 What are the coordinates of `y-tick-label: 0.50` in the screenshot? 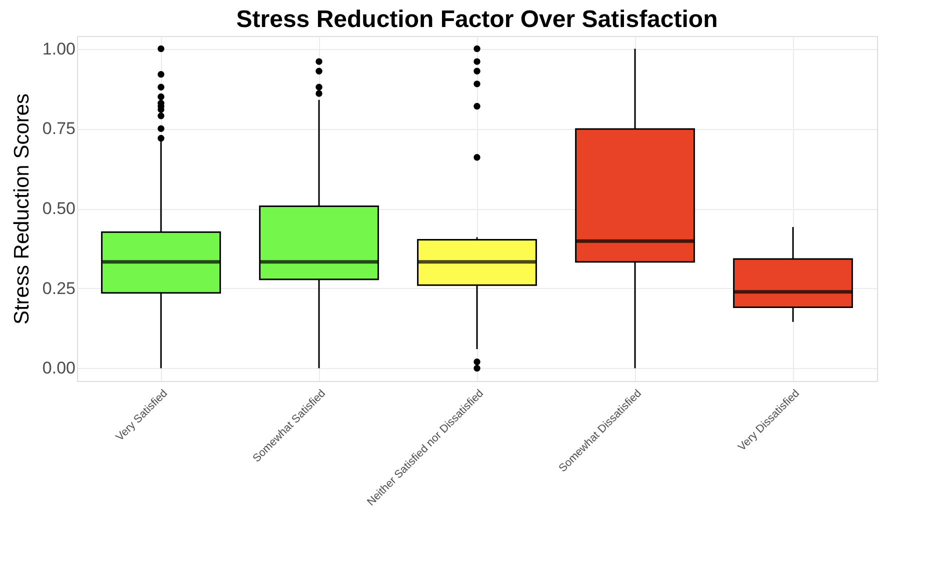 It's located at (59, 208).